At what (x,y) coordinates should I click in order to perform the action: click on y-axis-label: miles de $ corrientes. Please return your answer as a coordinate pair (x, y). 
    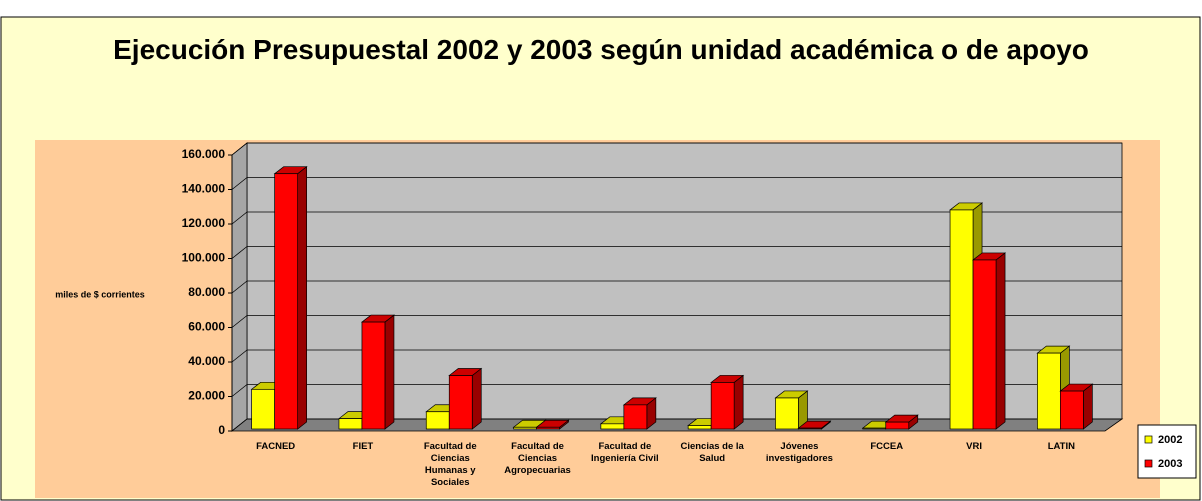
    Looking at the image, I should click on (100, 294).